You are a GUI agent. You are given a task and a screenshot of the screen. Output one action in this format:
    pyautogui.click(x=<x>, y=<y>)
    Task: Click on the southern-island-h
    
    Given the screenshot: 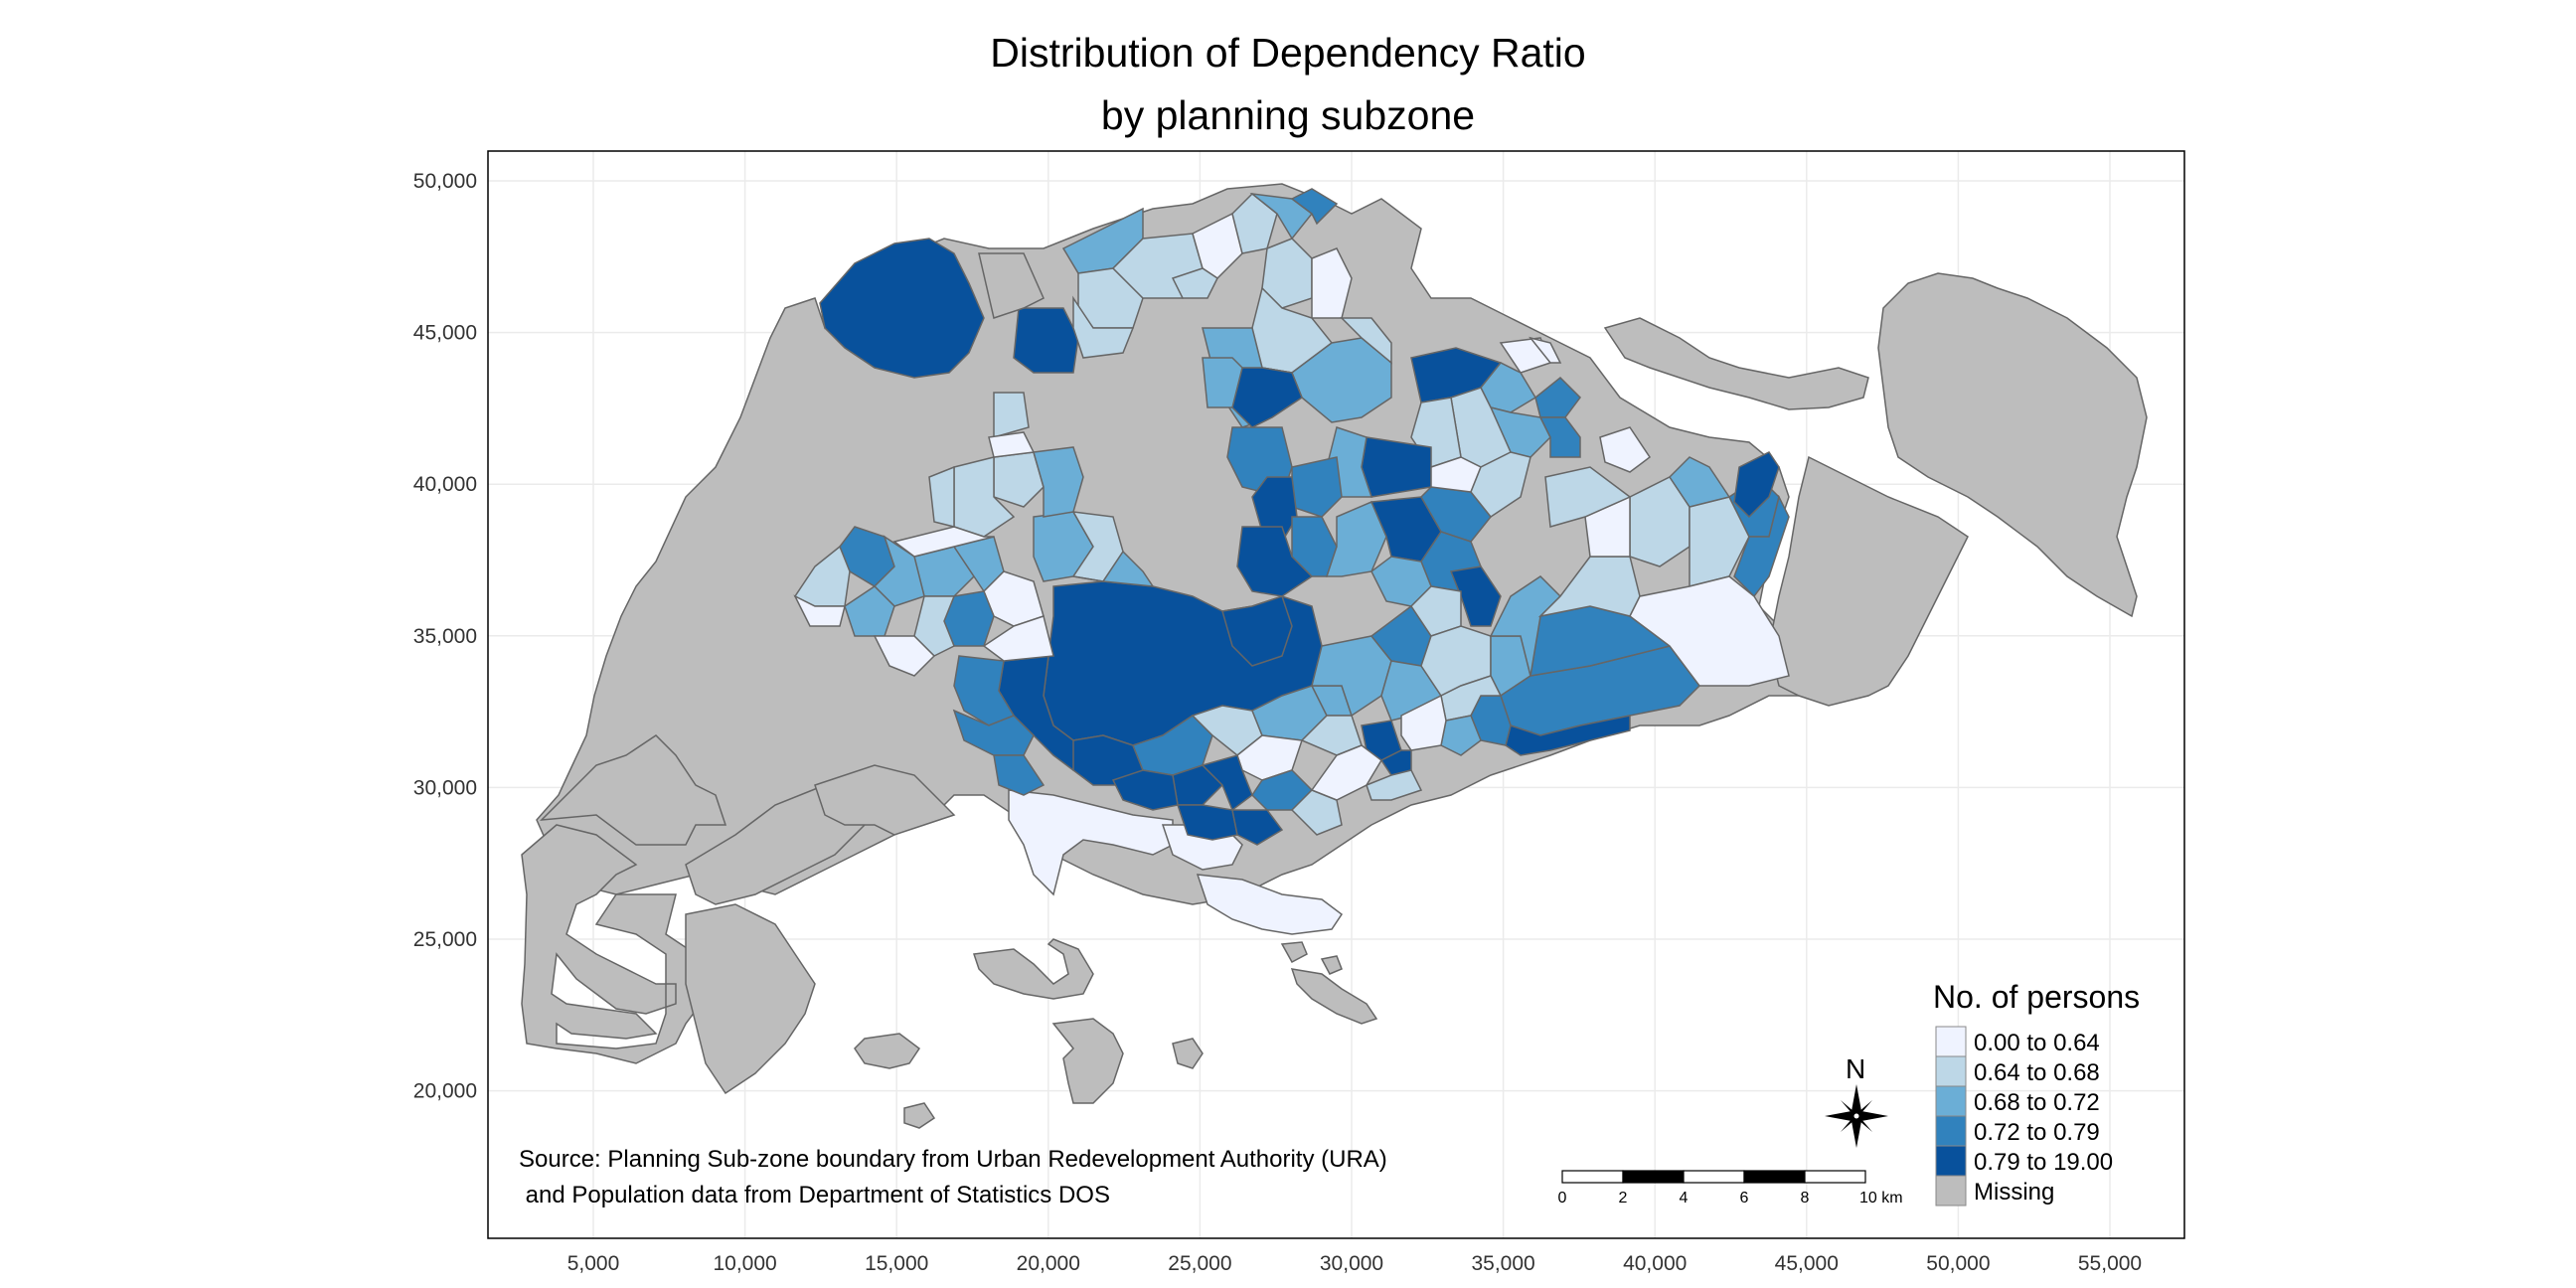 What is the action you would take?
    pyautogui.click(x=1331, y=965)
    